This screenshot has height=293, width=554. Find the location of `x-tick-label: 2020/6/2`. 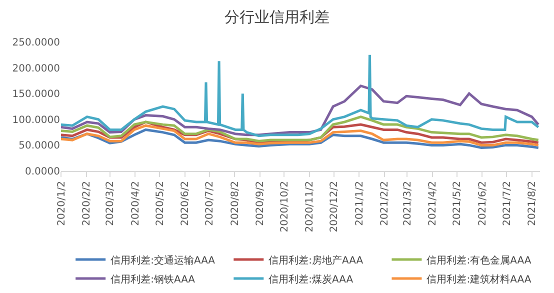

x-tick-label: 2020/6/2 is located at coordinates (186, 203).